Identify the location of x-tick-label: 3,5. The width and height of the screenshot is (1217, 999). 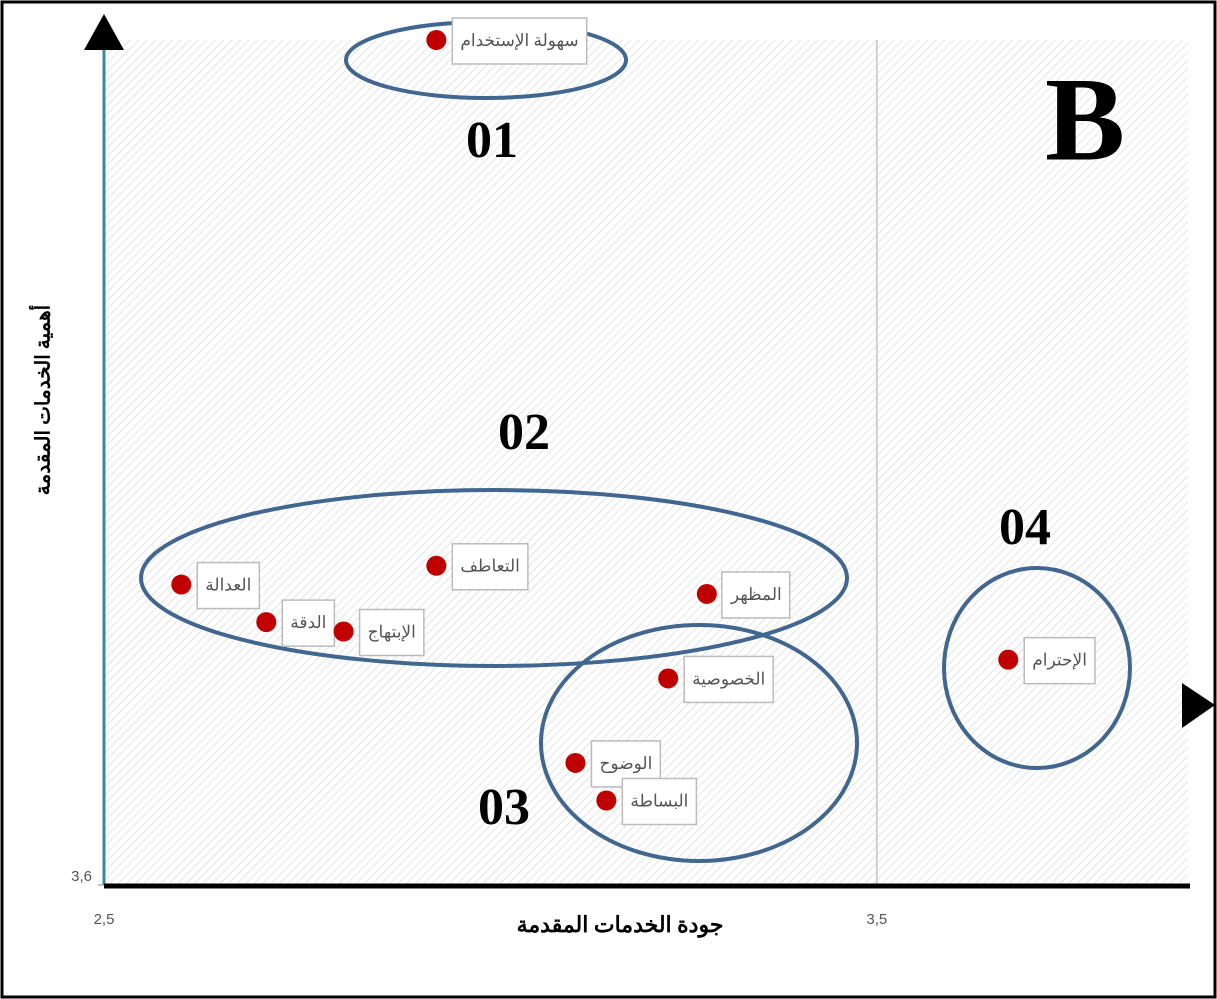
(876, 919).